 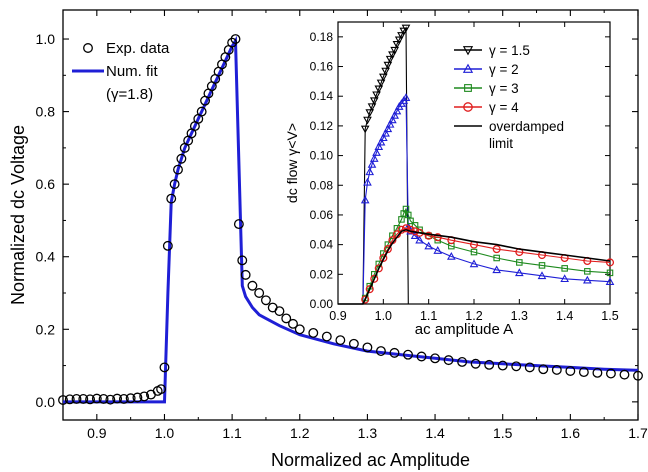 What do you see at coordinates (571, 433) in the screenshot?
I see `x-tick-label: 1.6` at bounding box center [571, 433].